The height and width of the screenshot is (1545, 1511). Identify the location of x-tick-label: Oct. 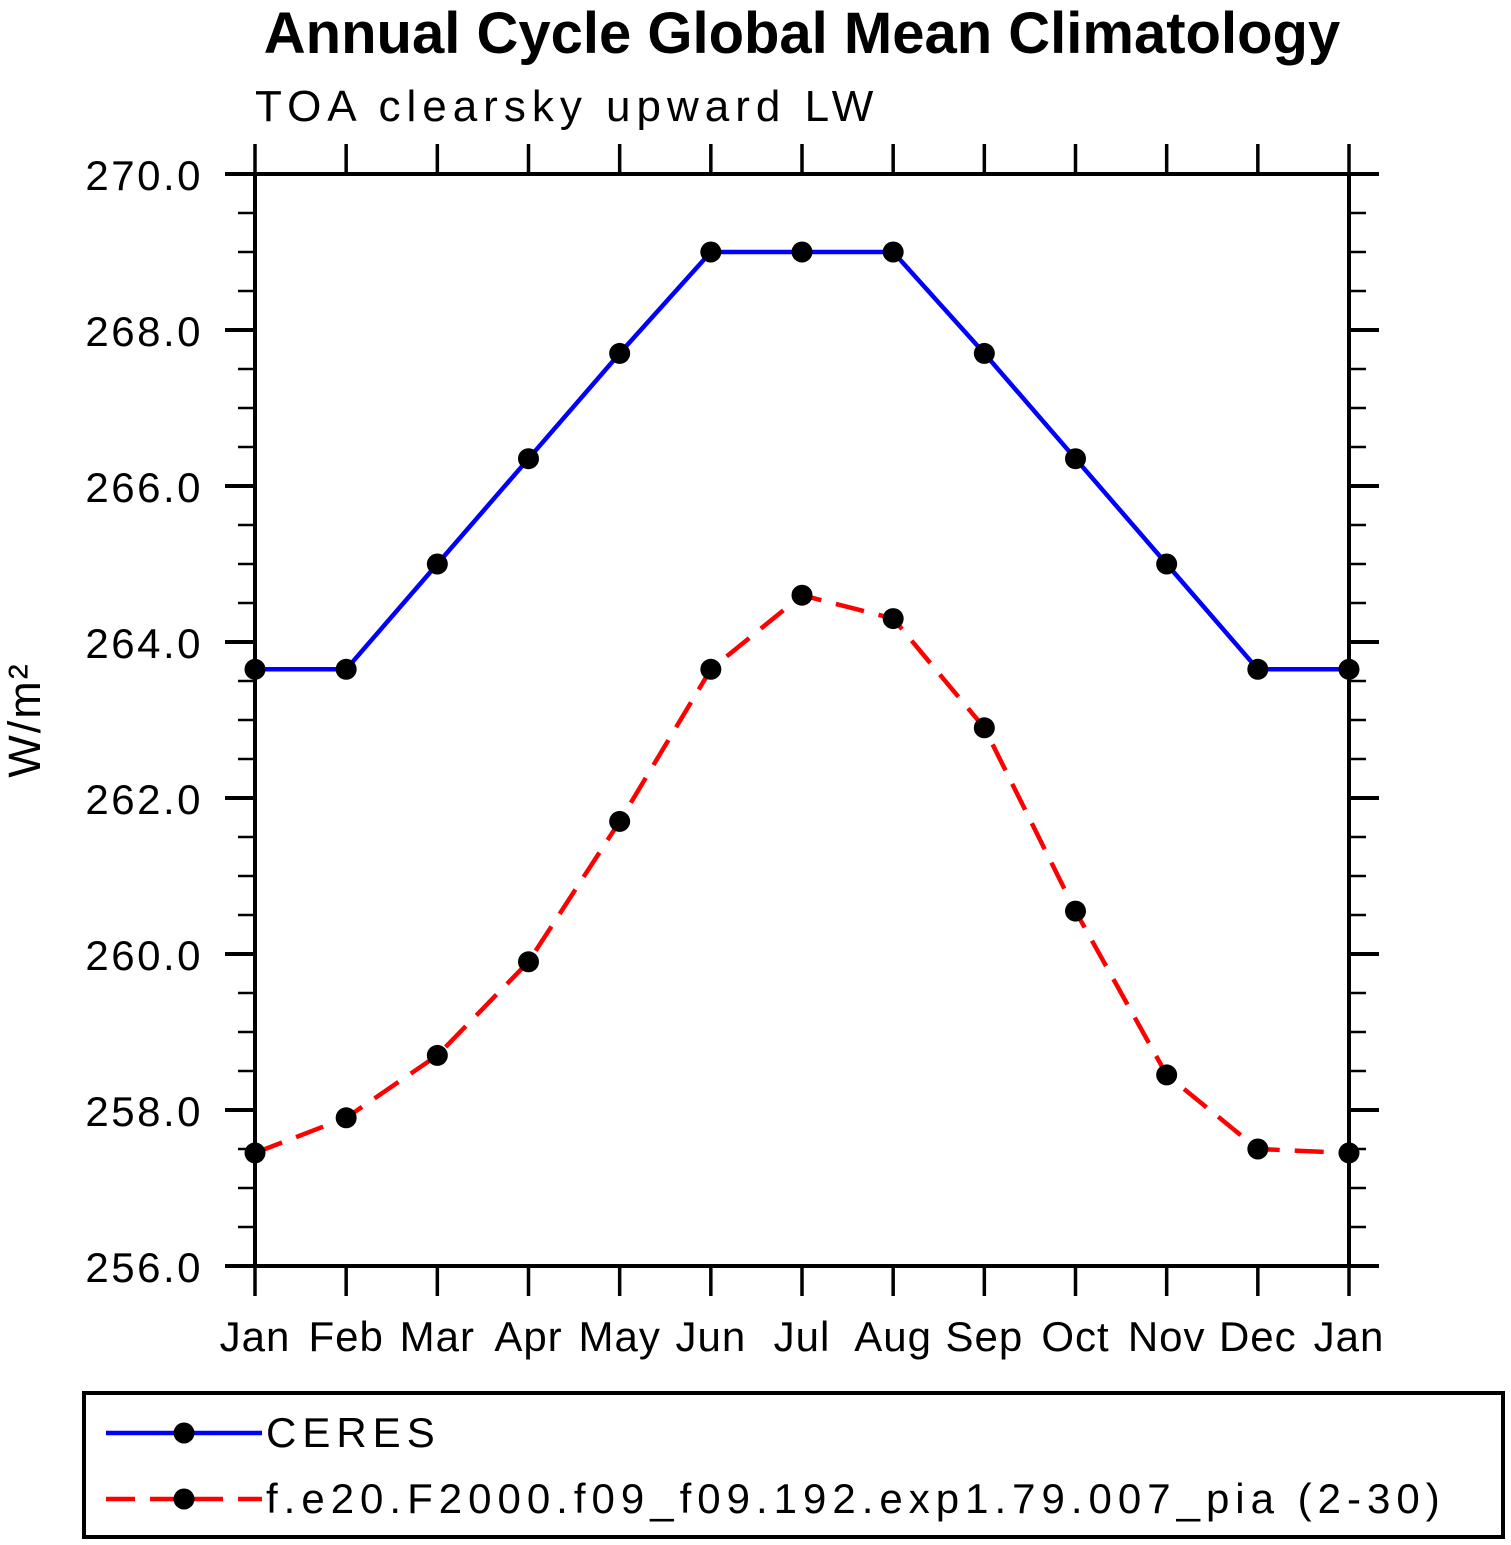
(1075, 1336).